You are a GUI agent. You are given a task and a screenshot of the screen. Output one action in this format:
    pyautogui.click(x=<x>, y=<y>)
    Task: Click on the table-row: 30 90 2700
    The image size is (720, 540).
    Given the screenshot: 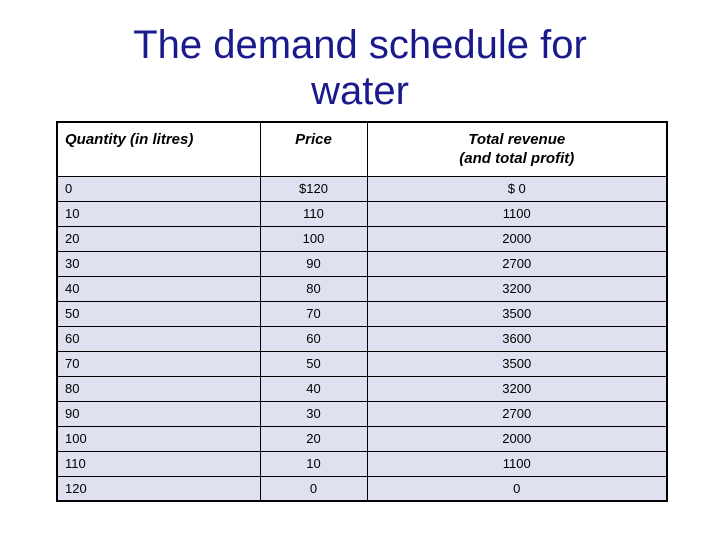 What is the action you would take?
    pyautogui.click(x=362, y=263)
    